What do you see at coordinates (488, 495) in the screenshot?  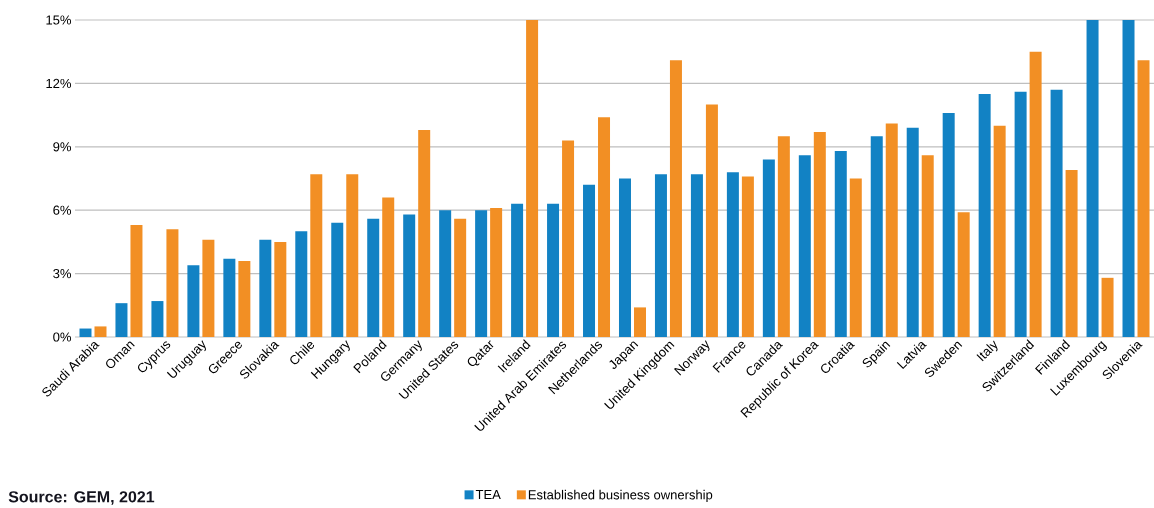 I see `legend-label: TEA` at bounding box center [488, 495].